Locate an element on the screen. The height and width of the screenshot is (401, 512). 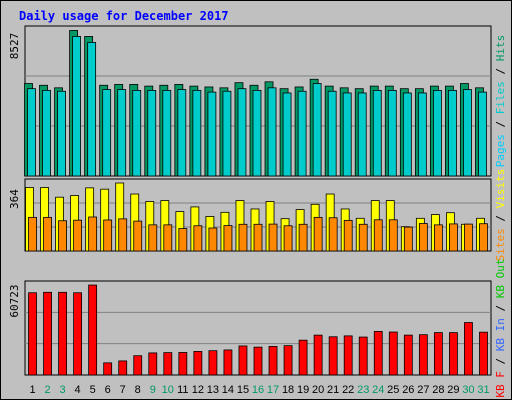
bar-files-day-22-outline is located at coordinates (347, 134).